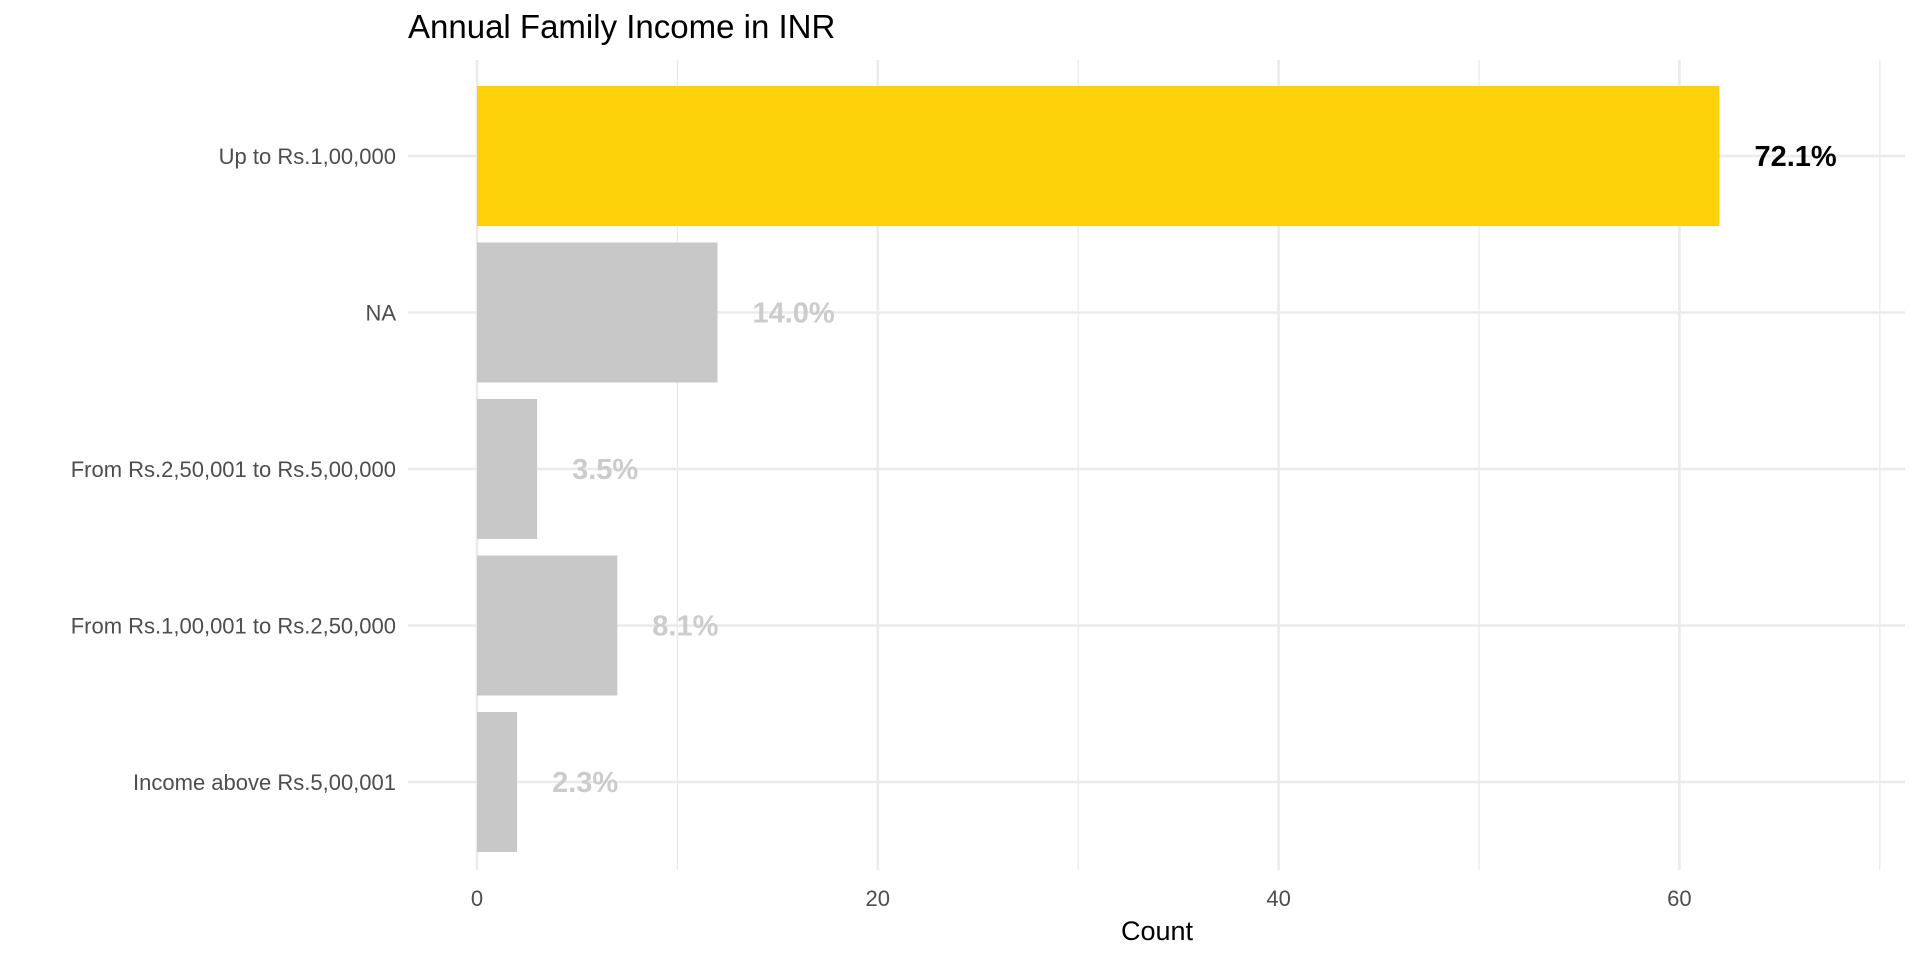  What do you see at coordinates (264, 782) in the screenshot?
I see `y-tick-label-4: Income above Rs.5,00,001` at bounding box center [264, 782].